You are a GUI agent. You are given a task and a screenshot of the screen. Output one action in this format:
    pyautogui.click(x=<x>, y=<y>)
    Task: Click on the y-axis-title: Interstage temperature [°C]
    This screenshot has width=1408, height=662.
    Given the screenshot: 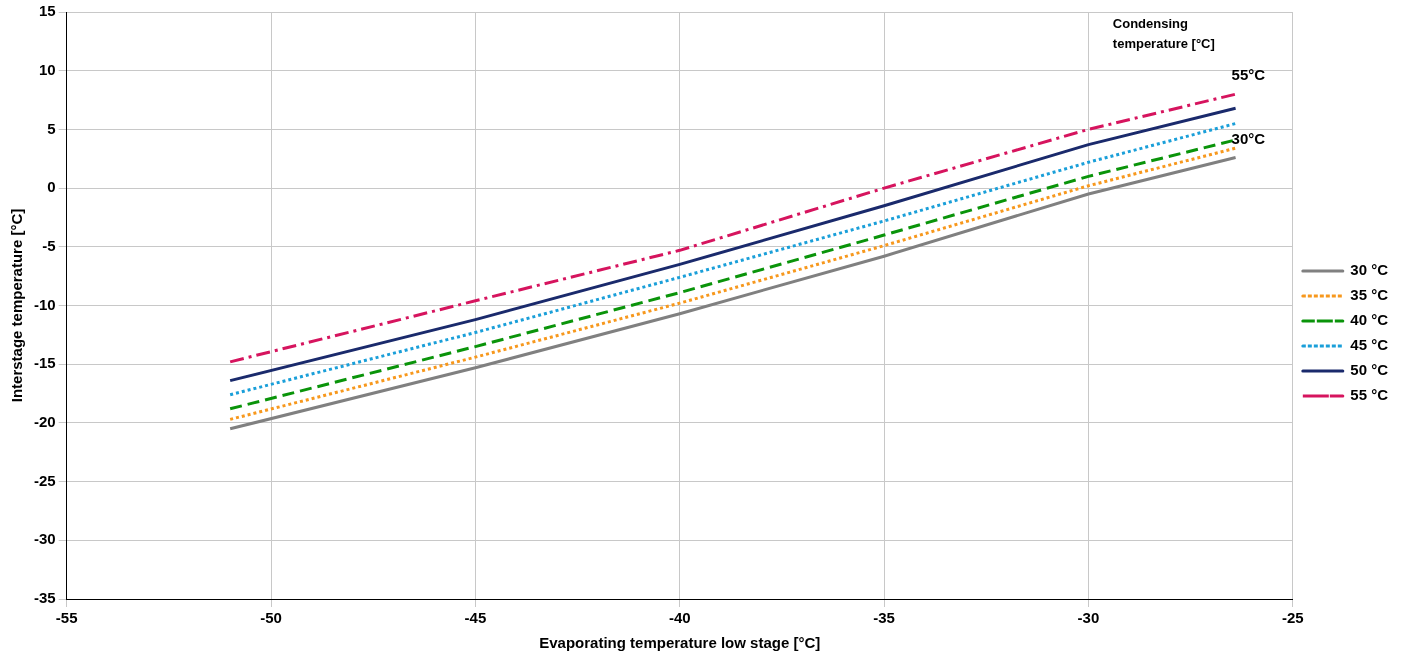 What is the action you would take?
    pyautogui.click(x=17, y=305)
    